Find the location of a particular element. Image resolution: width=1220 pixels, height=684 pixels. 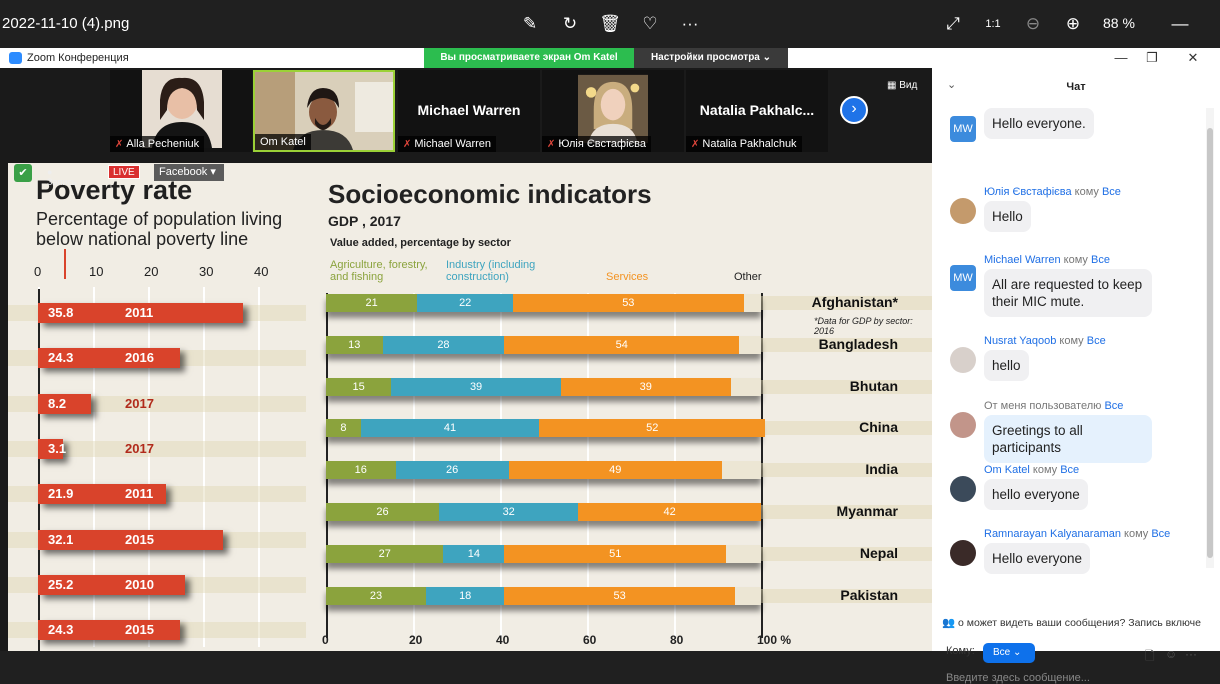

poverty-value-label: 32.1 is located at coordinates (61, 539).